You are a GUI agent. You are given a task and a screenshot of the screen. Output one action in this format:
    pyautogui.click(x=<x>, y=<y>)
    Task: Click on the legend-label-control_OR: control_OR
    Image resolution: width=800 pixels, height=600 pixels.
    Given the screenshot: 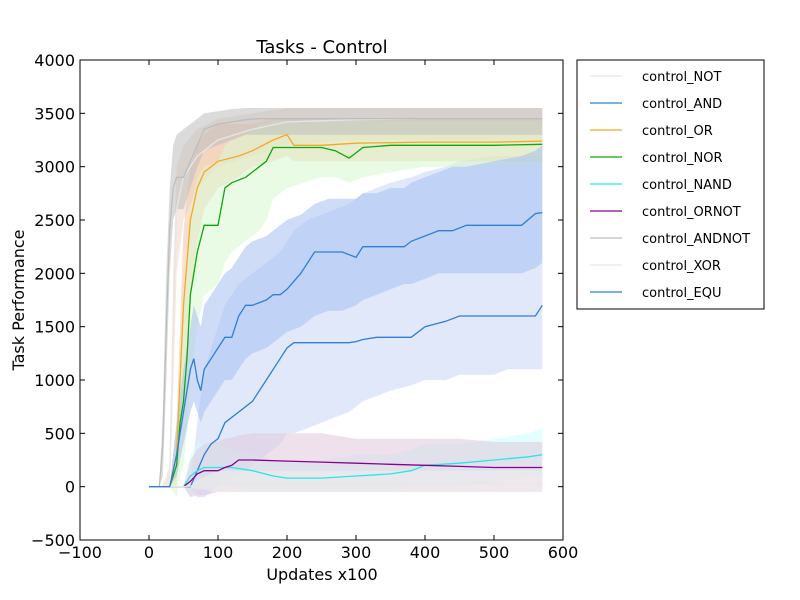 What is the action you would take?
    pyautogui.click(x=677, y=131)
    